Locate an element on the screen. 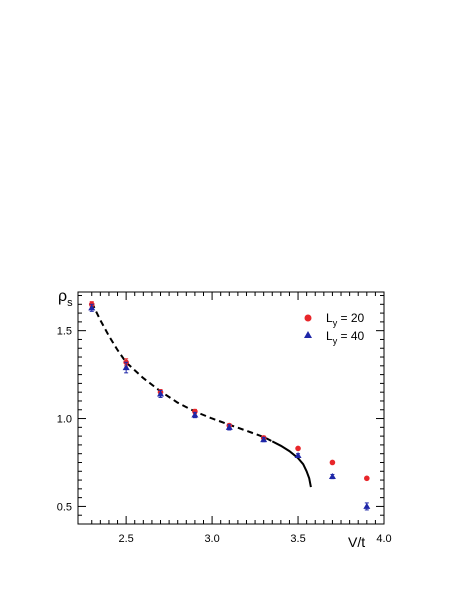 This screenshot has width=468, height=605. legend-ly40-main: L is located at coordinates (329, 336).